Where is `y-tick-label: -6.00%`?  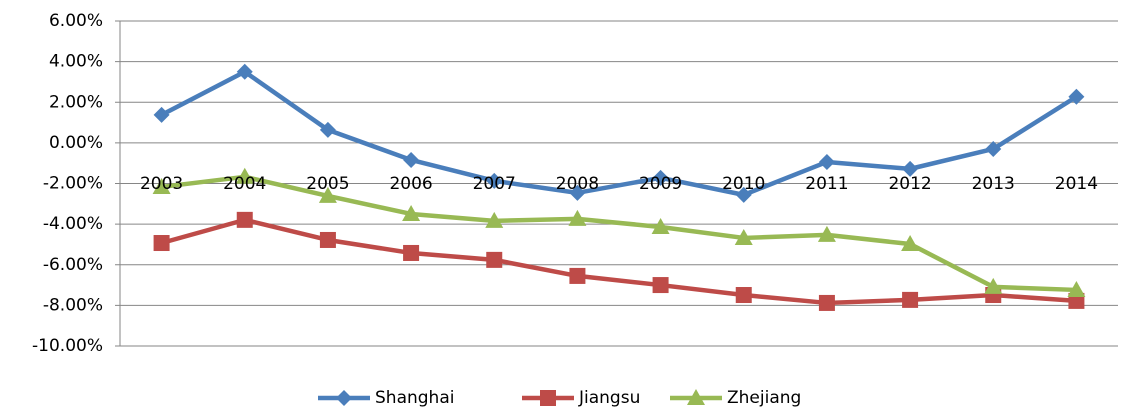
y-tick-label: -6.00% is located at coordinates (73, 265).